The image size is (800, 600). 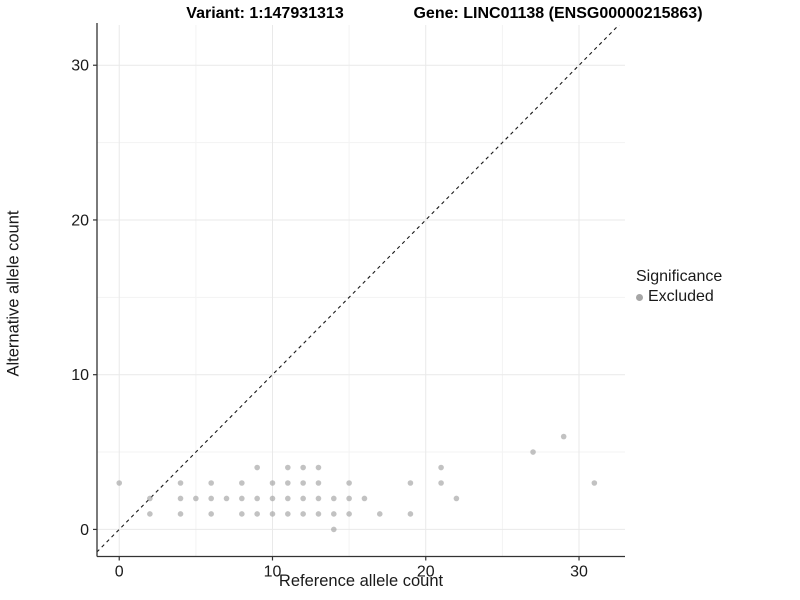 What do you see at coordinates (265, 13) in the screenshot?
I see `variant-title: Variant: 1:147931313` at bounding box center [265, 13].